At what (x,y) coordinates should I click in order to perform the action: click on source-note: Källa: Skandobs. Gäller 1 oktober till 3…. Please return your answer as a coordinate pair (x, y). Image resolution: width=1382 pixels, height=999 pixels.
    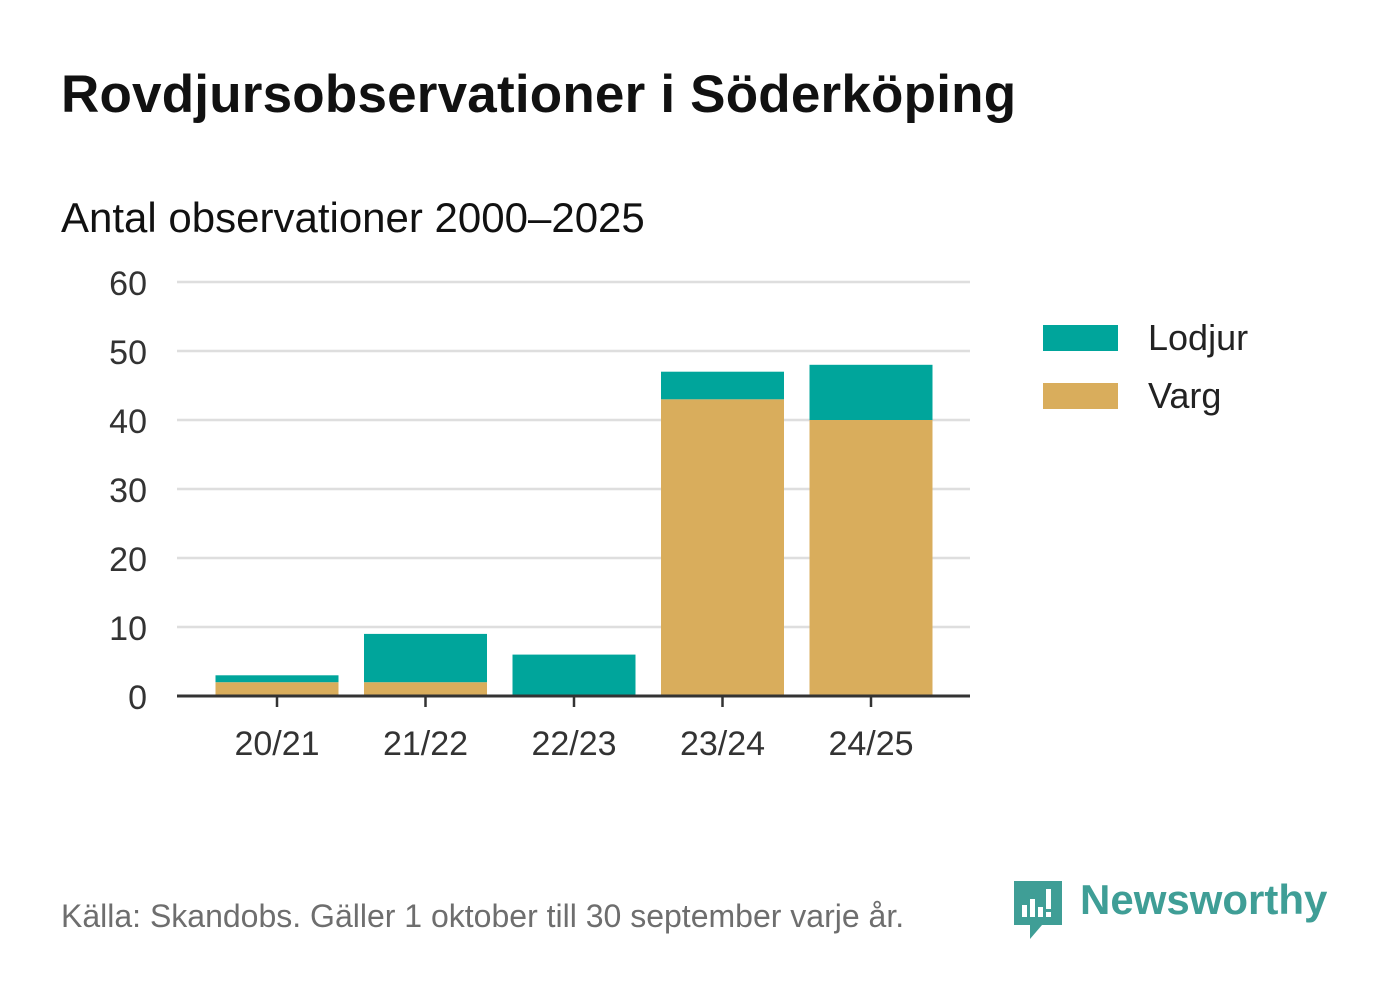
    Looking at the image, I should click on (483, 916).